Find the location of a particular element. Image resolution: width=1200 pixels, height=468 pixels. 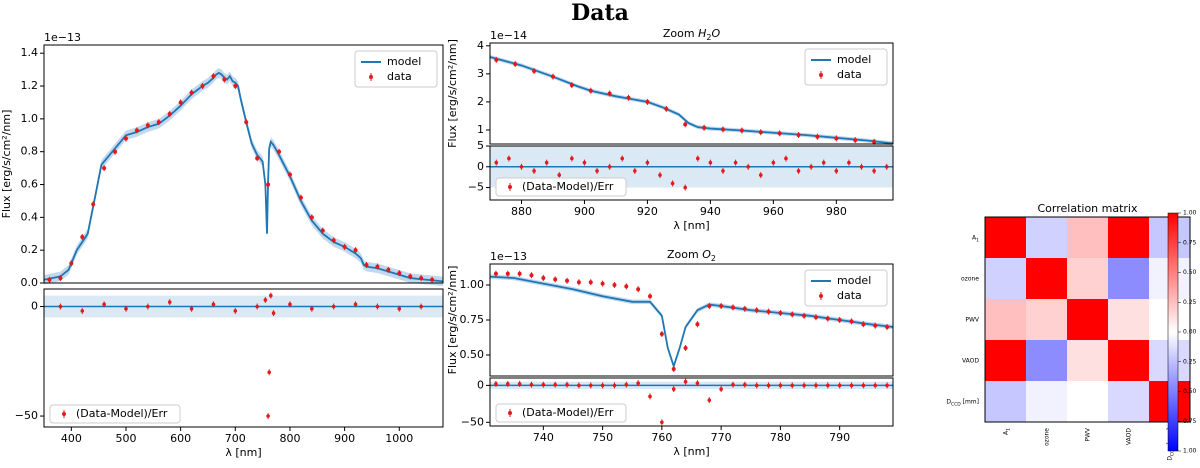

full-ytick-label: 1.2 is located at coordinates (30, 85).